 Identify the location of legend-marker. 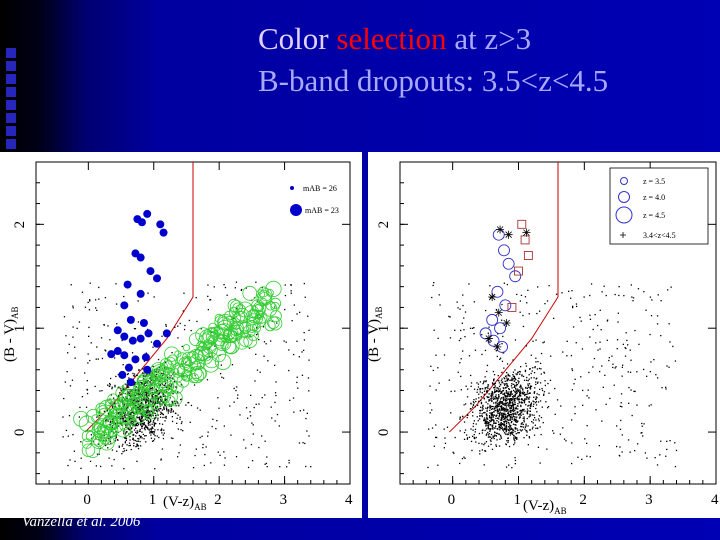
(624, 181).